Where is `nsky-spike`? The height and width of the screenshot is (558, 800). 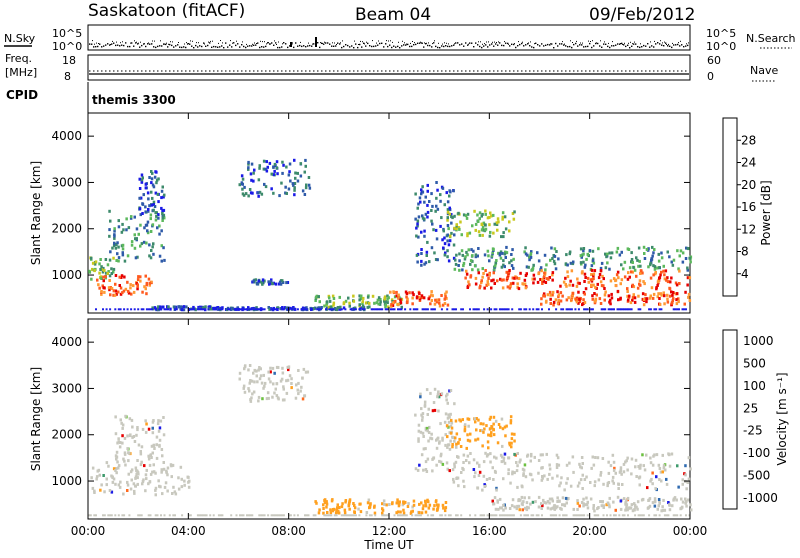 nsky-spike is located at coordinates (291, 44).